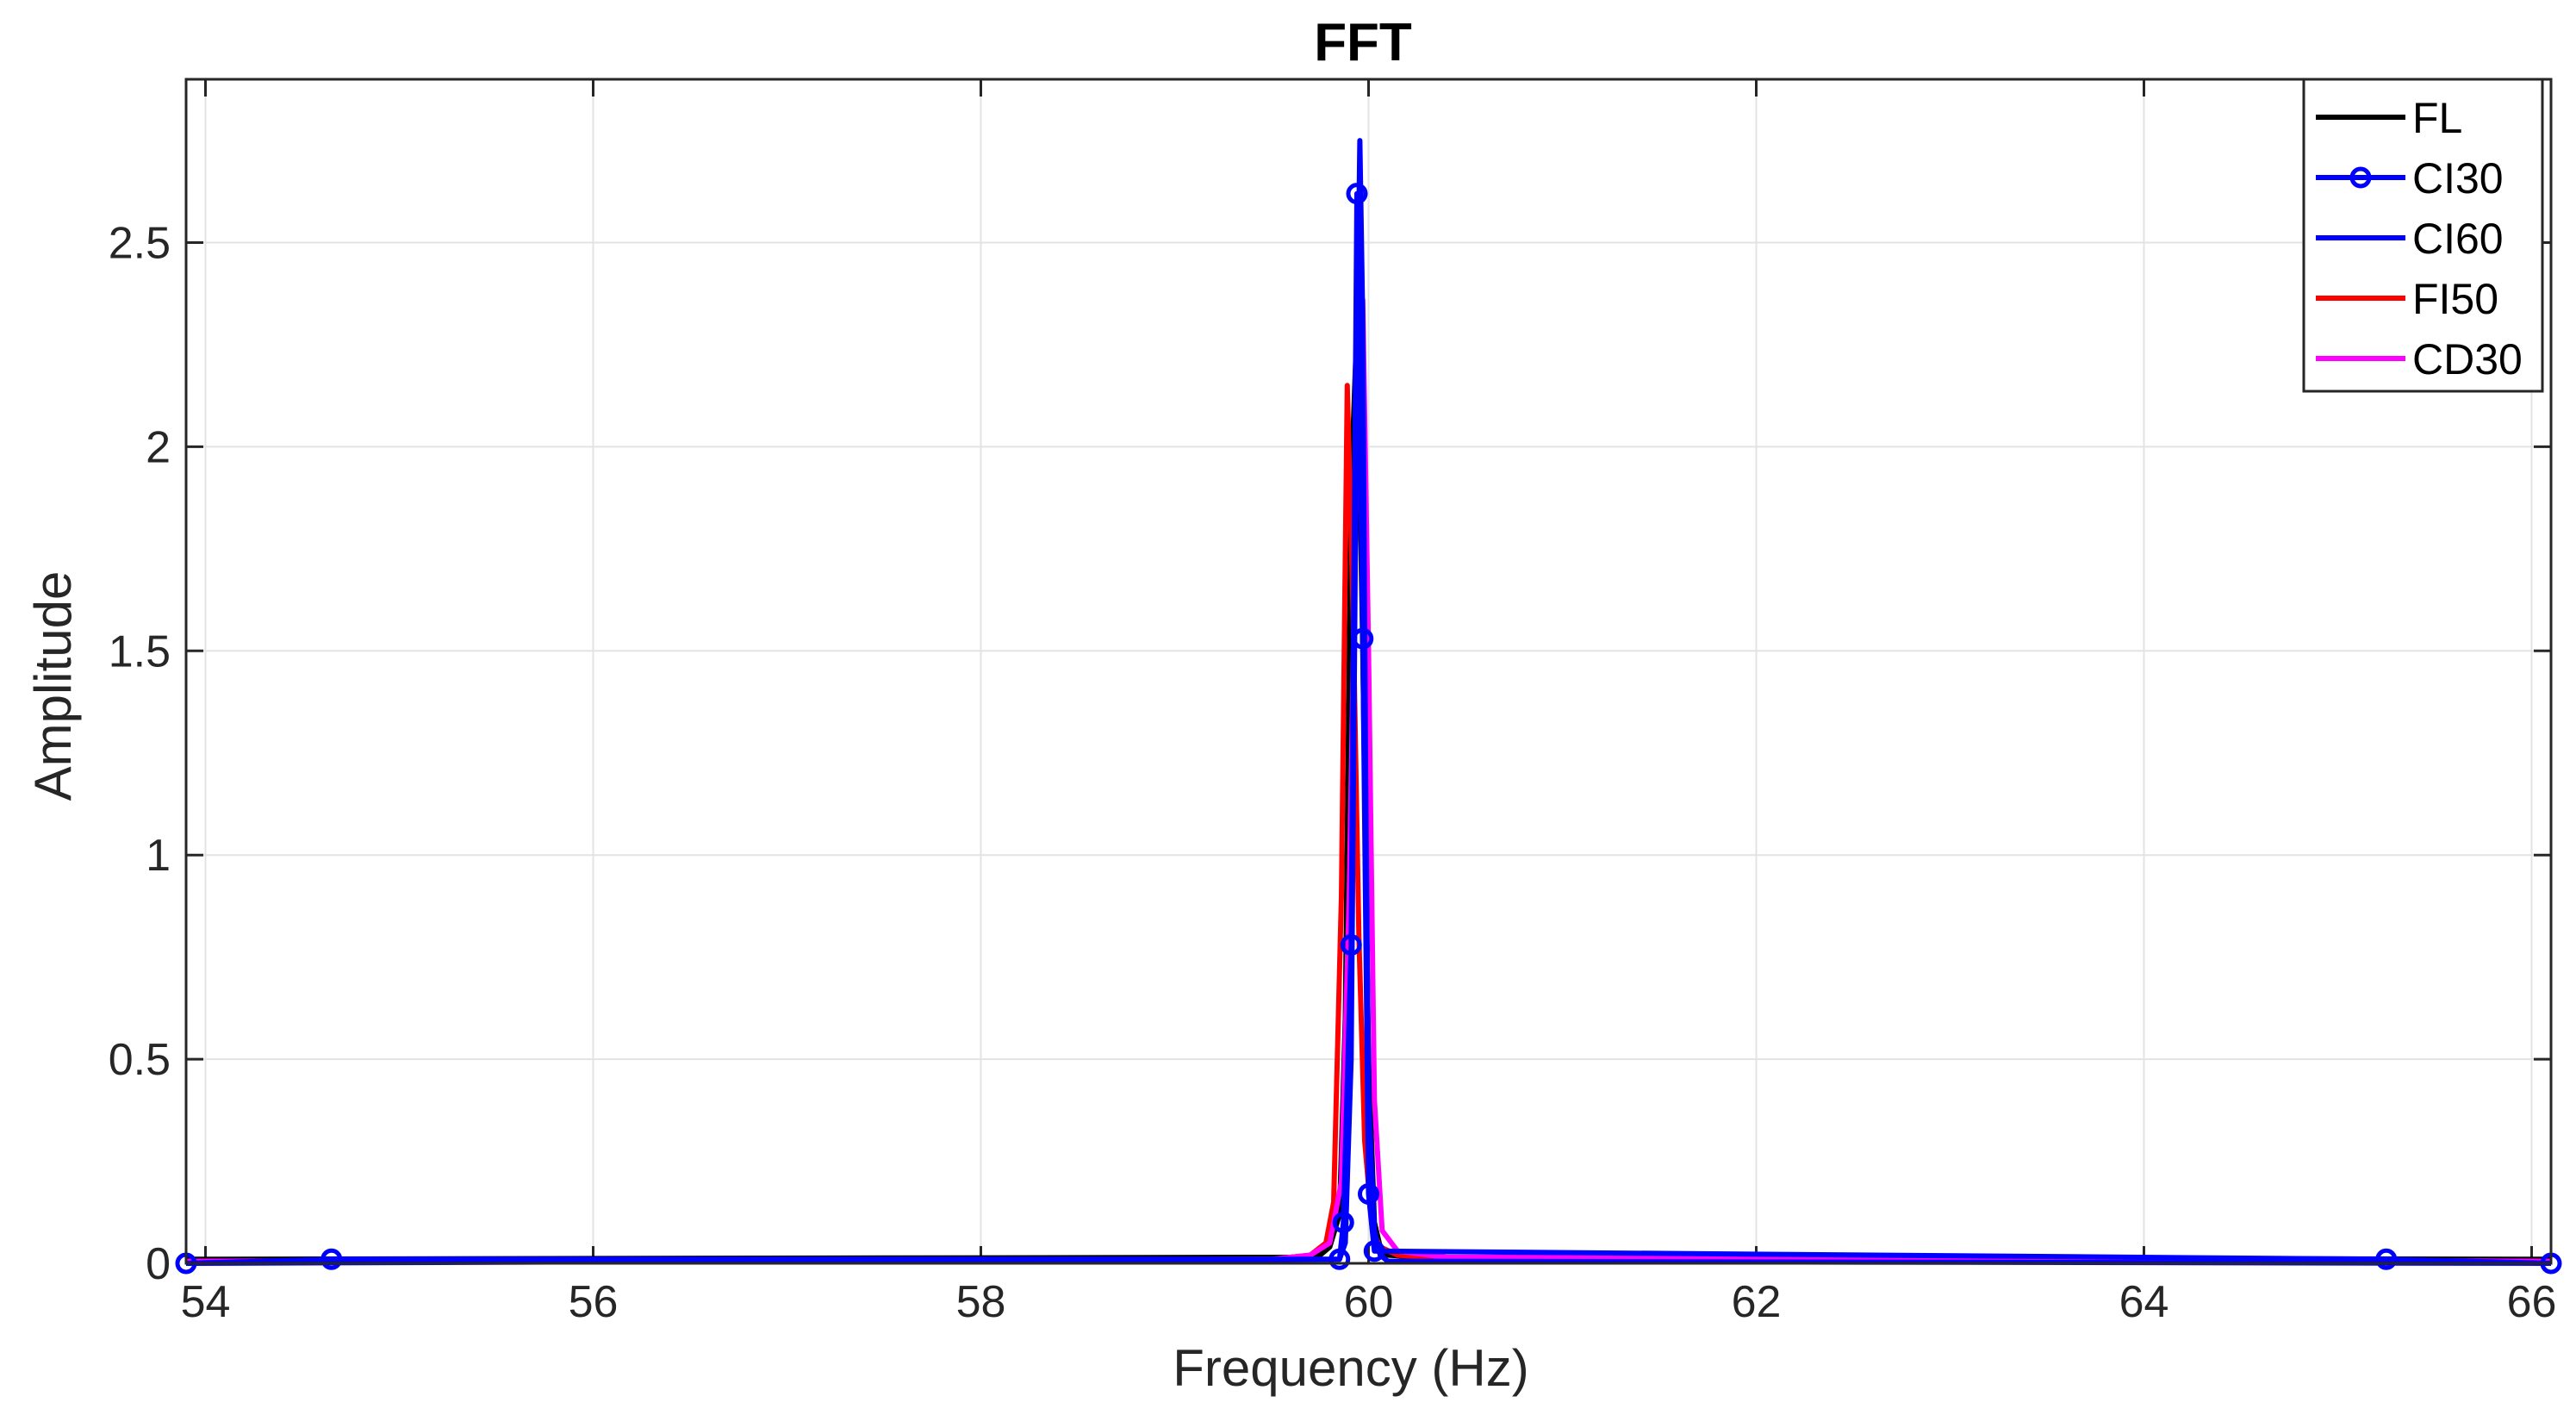  Describe the element at coordinates (2458, 239) in the screenshot. I see `legend-label: CI60` at that location.